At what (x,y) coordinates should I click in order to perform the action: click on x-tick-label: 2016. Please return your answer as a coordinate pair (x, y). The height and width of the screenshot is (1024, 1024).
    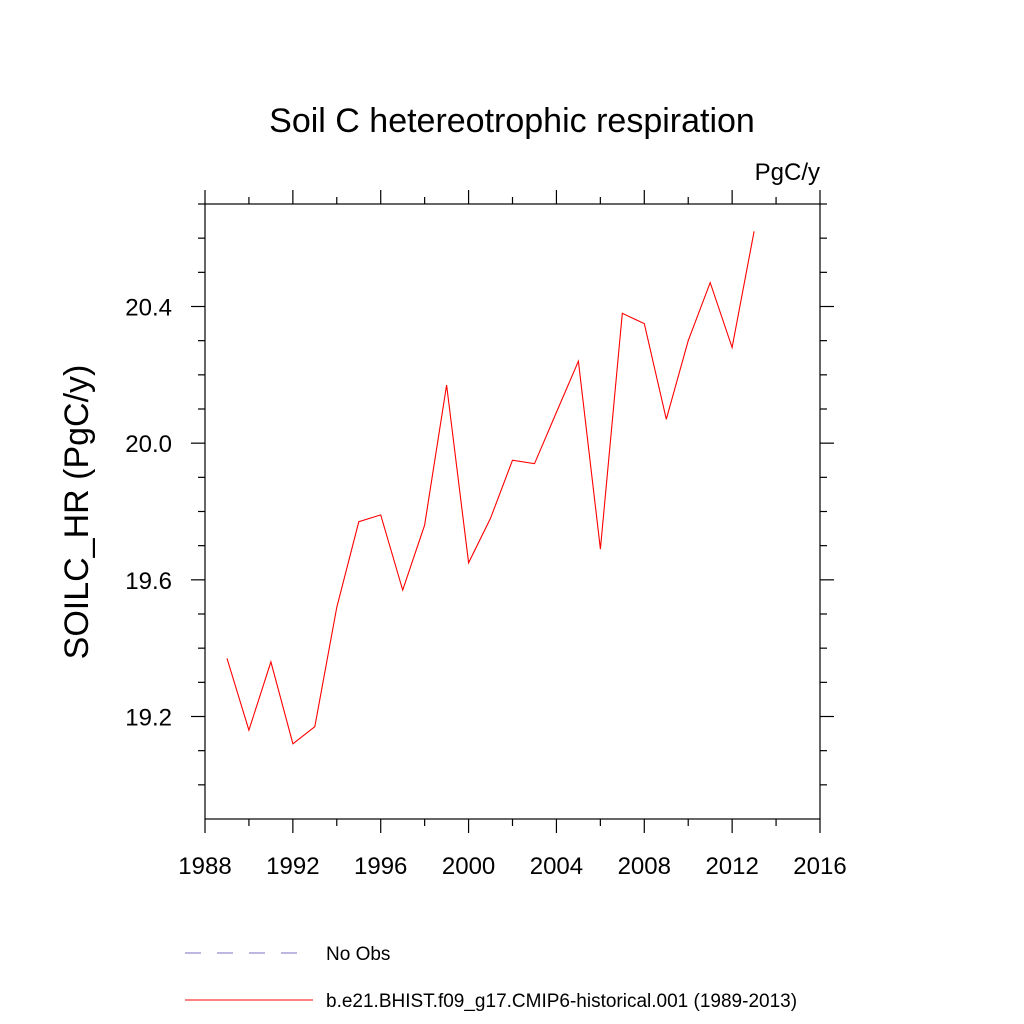
    Looking at the image, I should click on (819, 866).